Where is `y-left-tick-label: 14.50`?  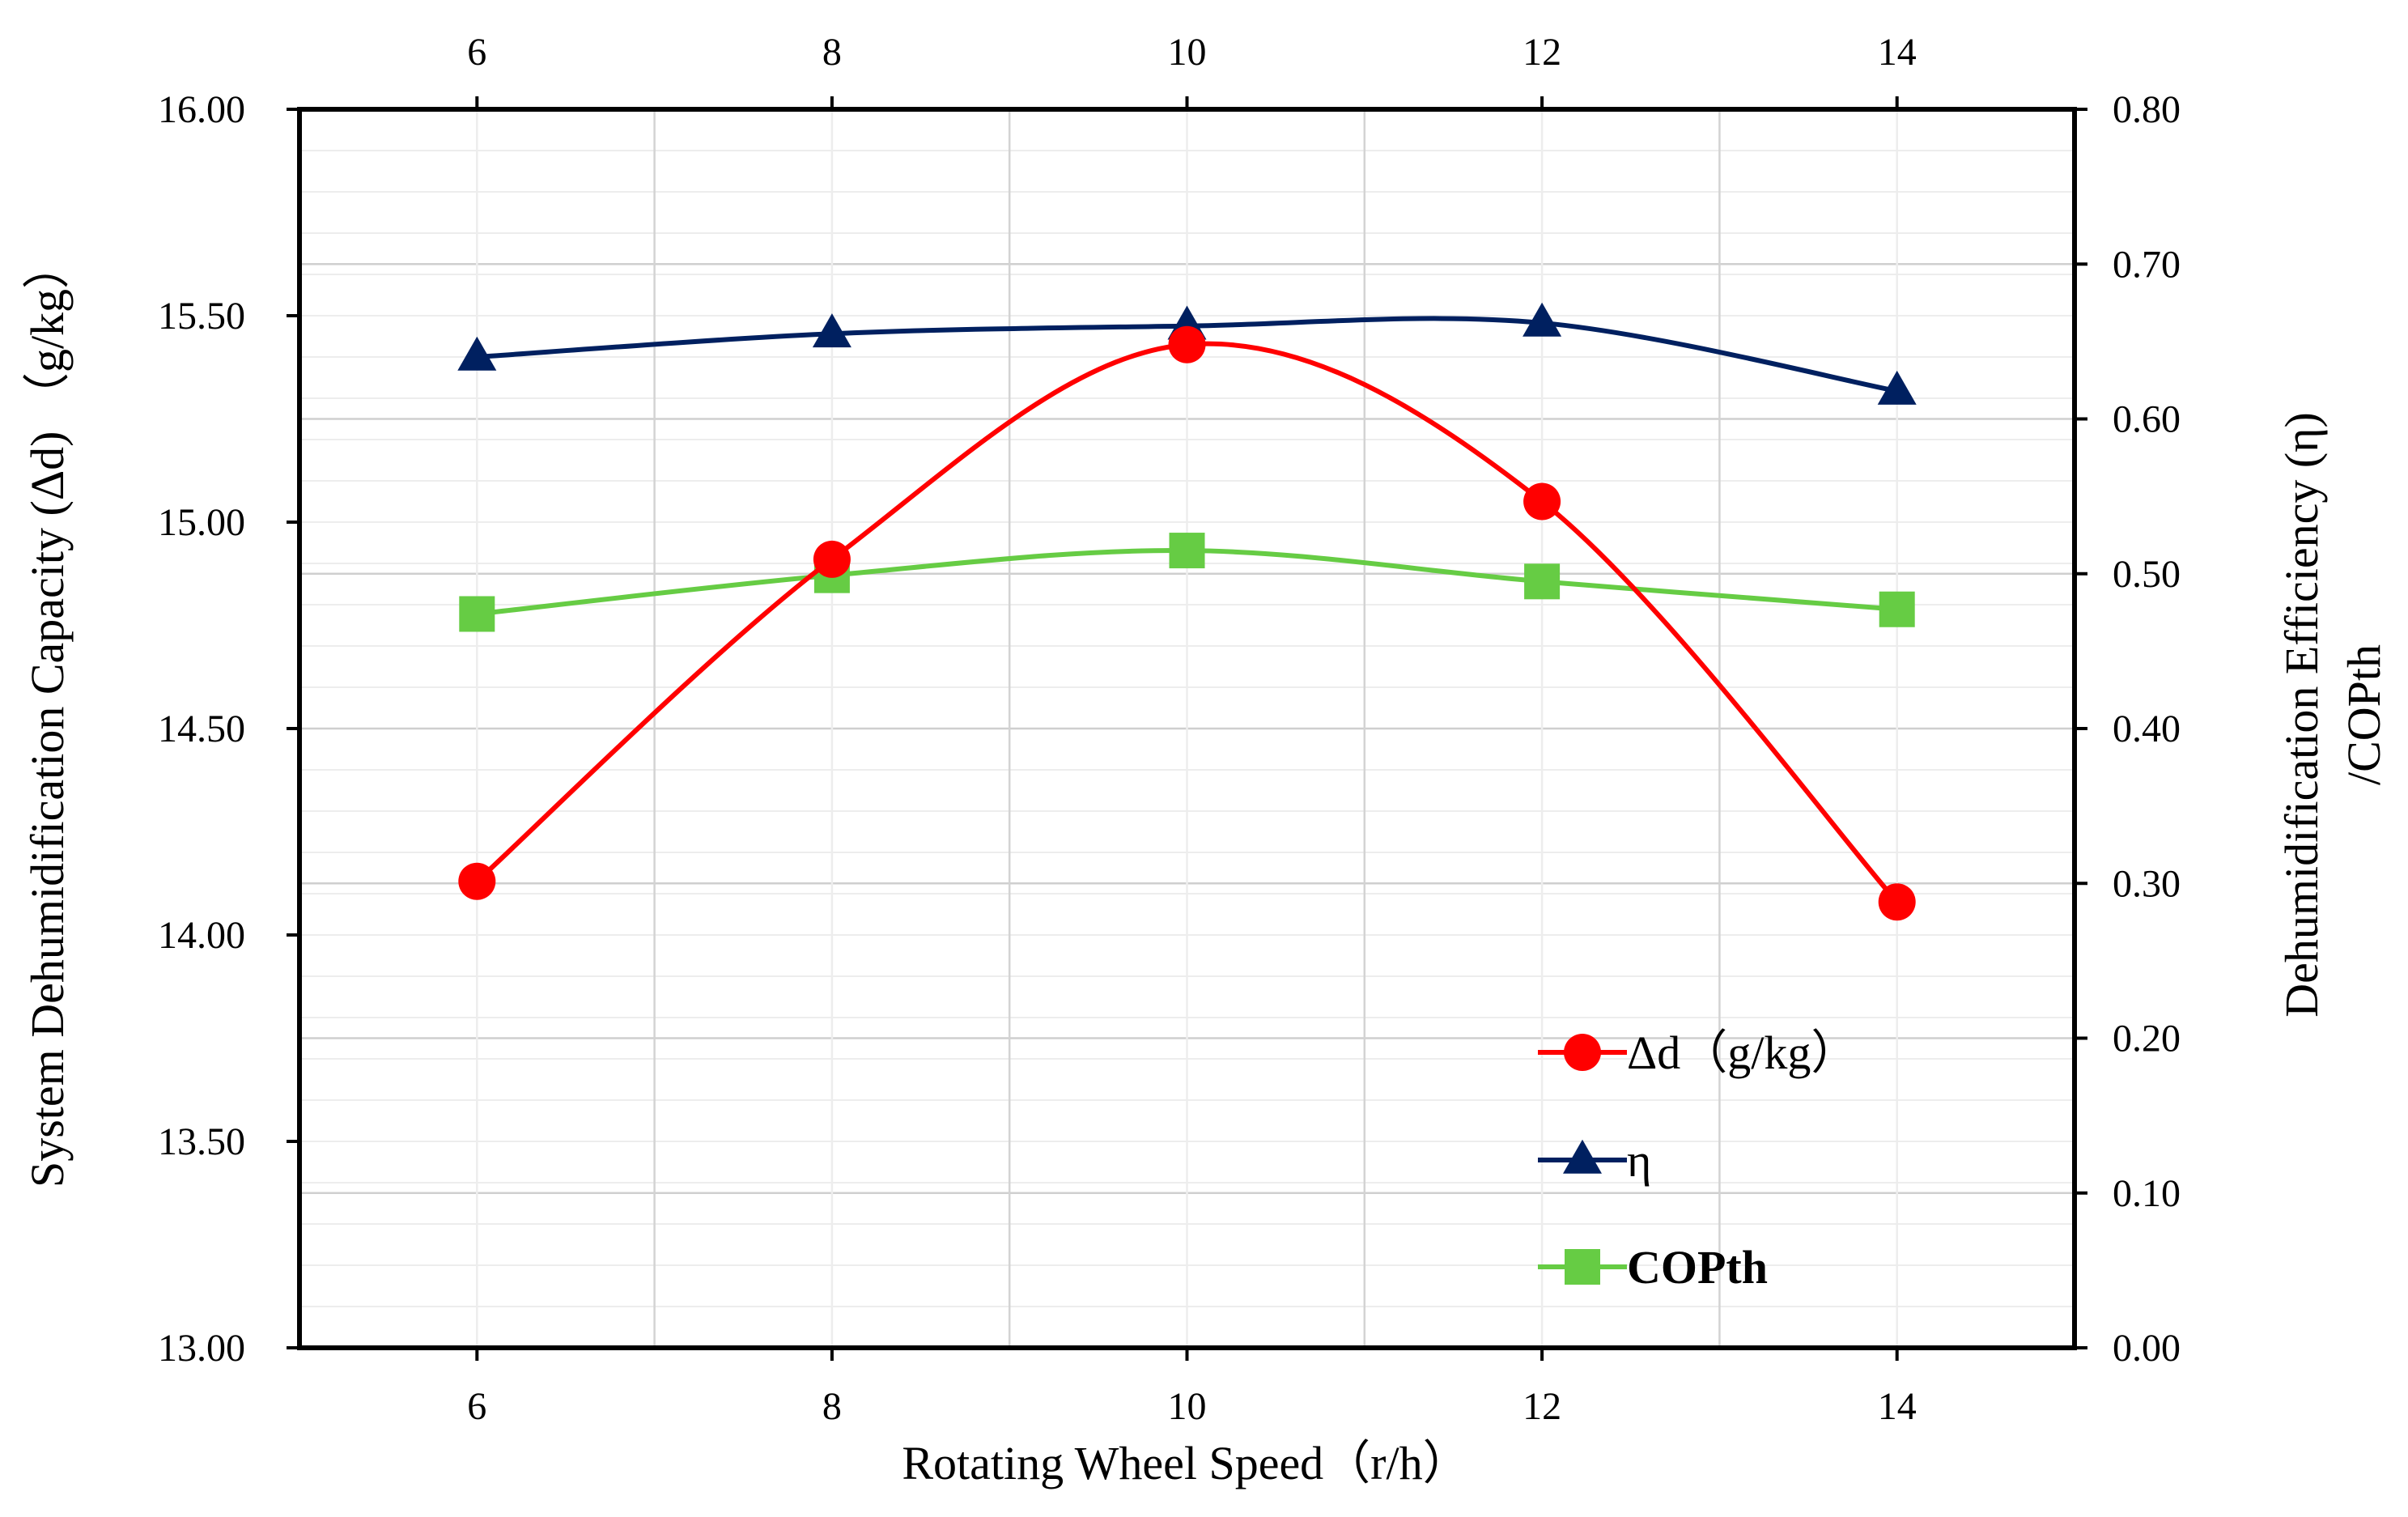
y-left-tick-label: 14.50 is located at coordinates (201, 729).